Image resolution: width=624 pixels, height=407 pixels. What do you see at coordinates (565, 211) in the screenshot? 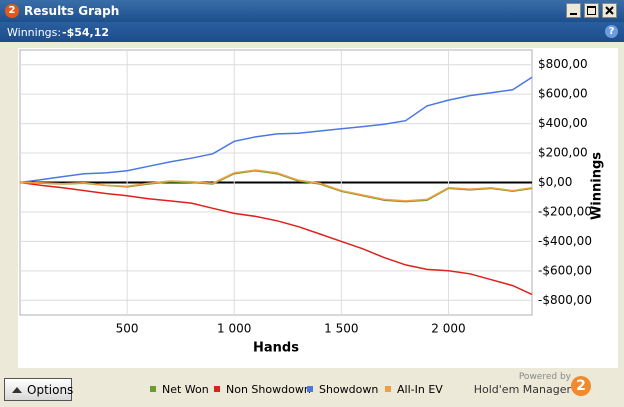
I see `y-tick-label: -$200,00` at bounding box center [565, 211].